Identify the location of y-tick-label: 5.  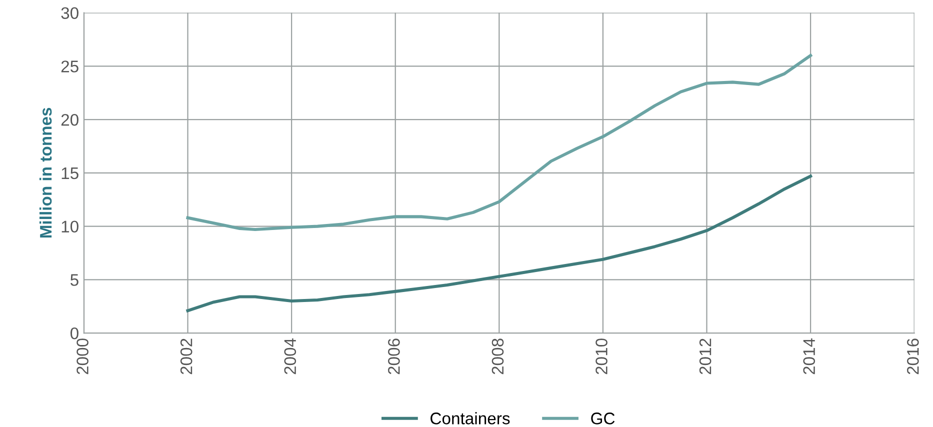
(74, 280).